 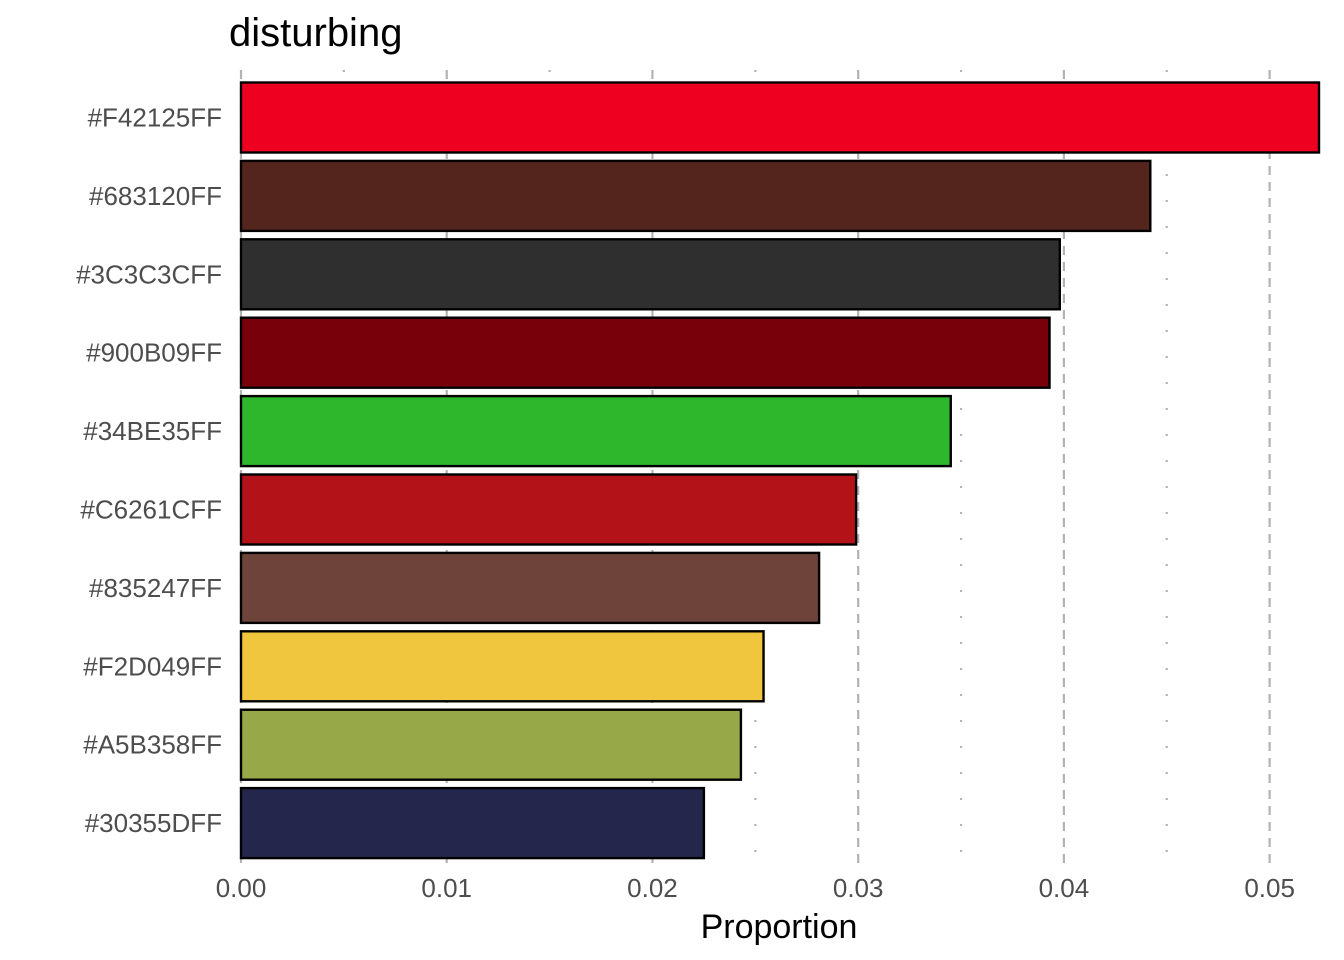 What do you see at coordinates (152, 745) in the screenshot?
I see `y-tick-label: #A5B358FF` at bounding box center [152, 745].